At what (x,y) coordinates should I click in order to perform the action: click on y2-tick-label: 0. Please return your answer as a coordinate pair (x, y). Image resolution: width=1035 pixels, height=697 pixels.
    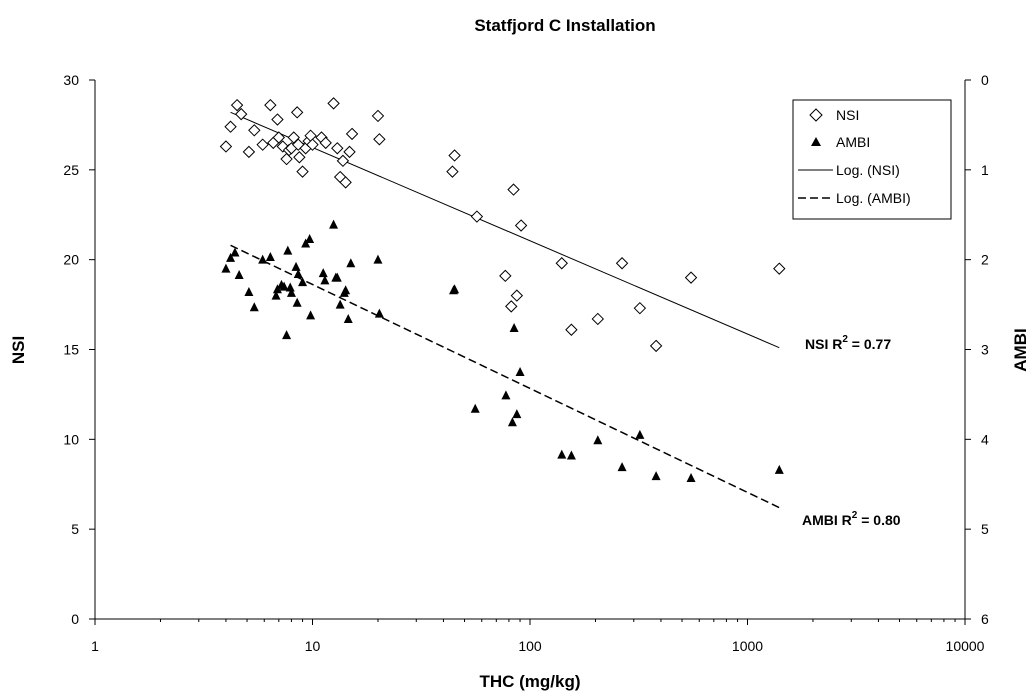
    Looking at the image, I should click on (985, 80).